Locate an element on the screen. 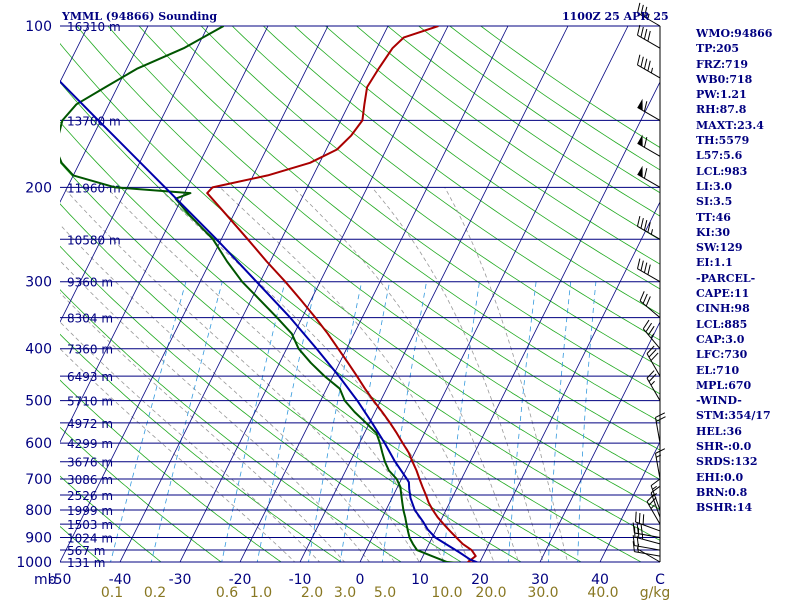  height-label: 16310 m is located at coordinates (94, 27).